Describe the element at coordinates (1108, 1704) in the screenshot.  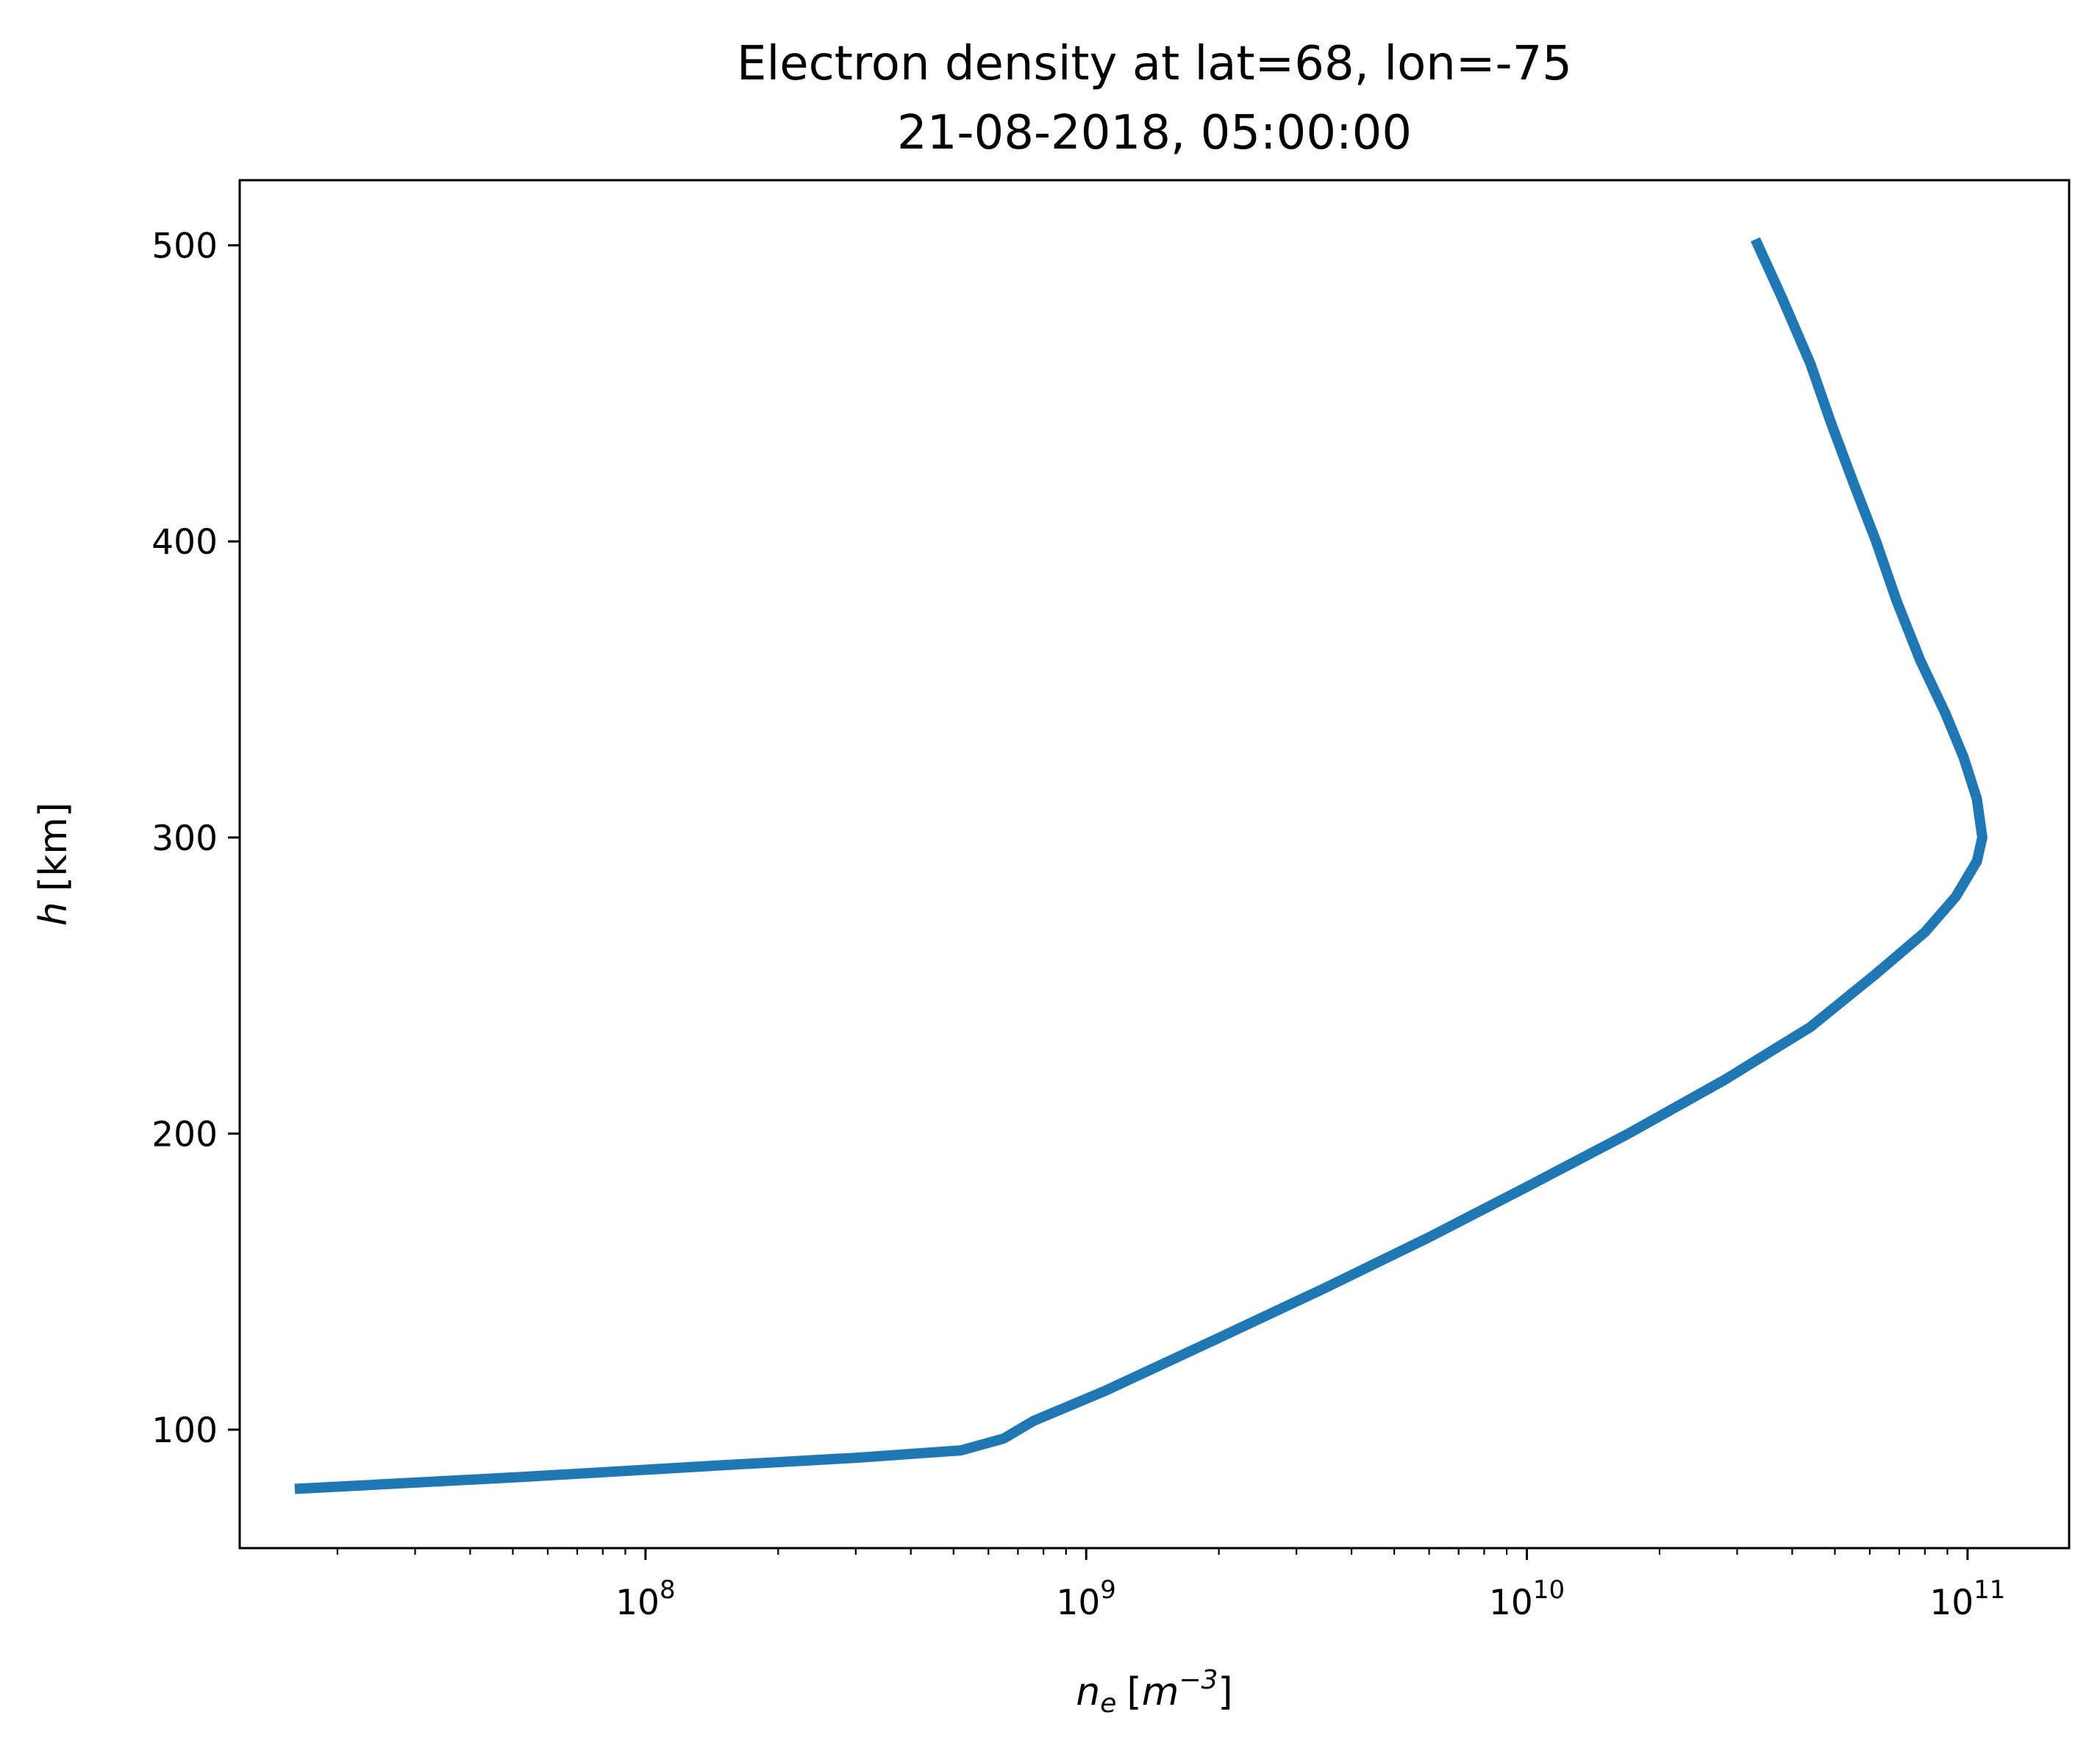
I see `x-label-sub: e` at that location.